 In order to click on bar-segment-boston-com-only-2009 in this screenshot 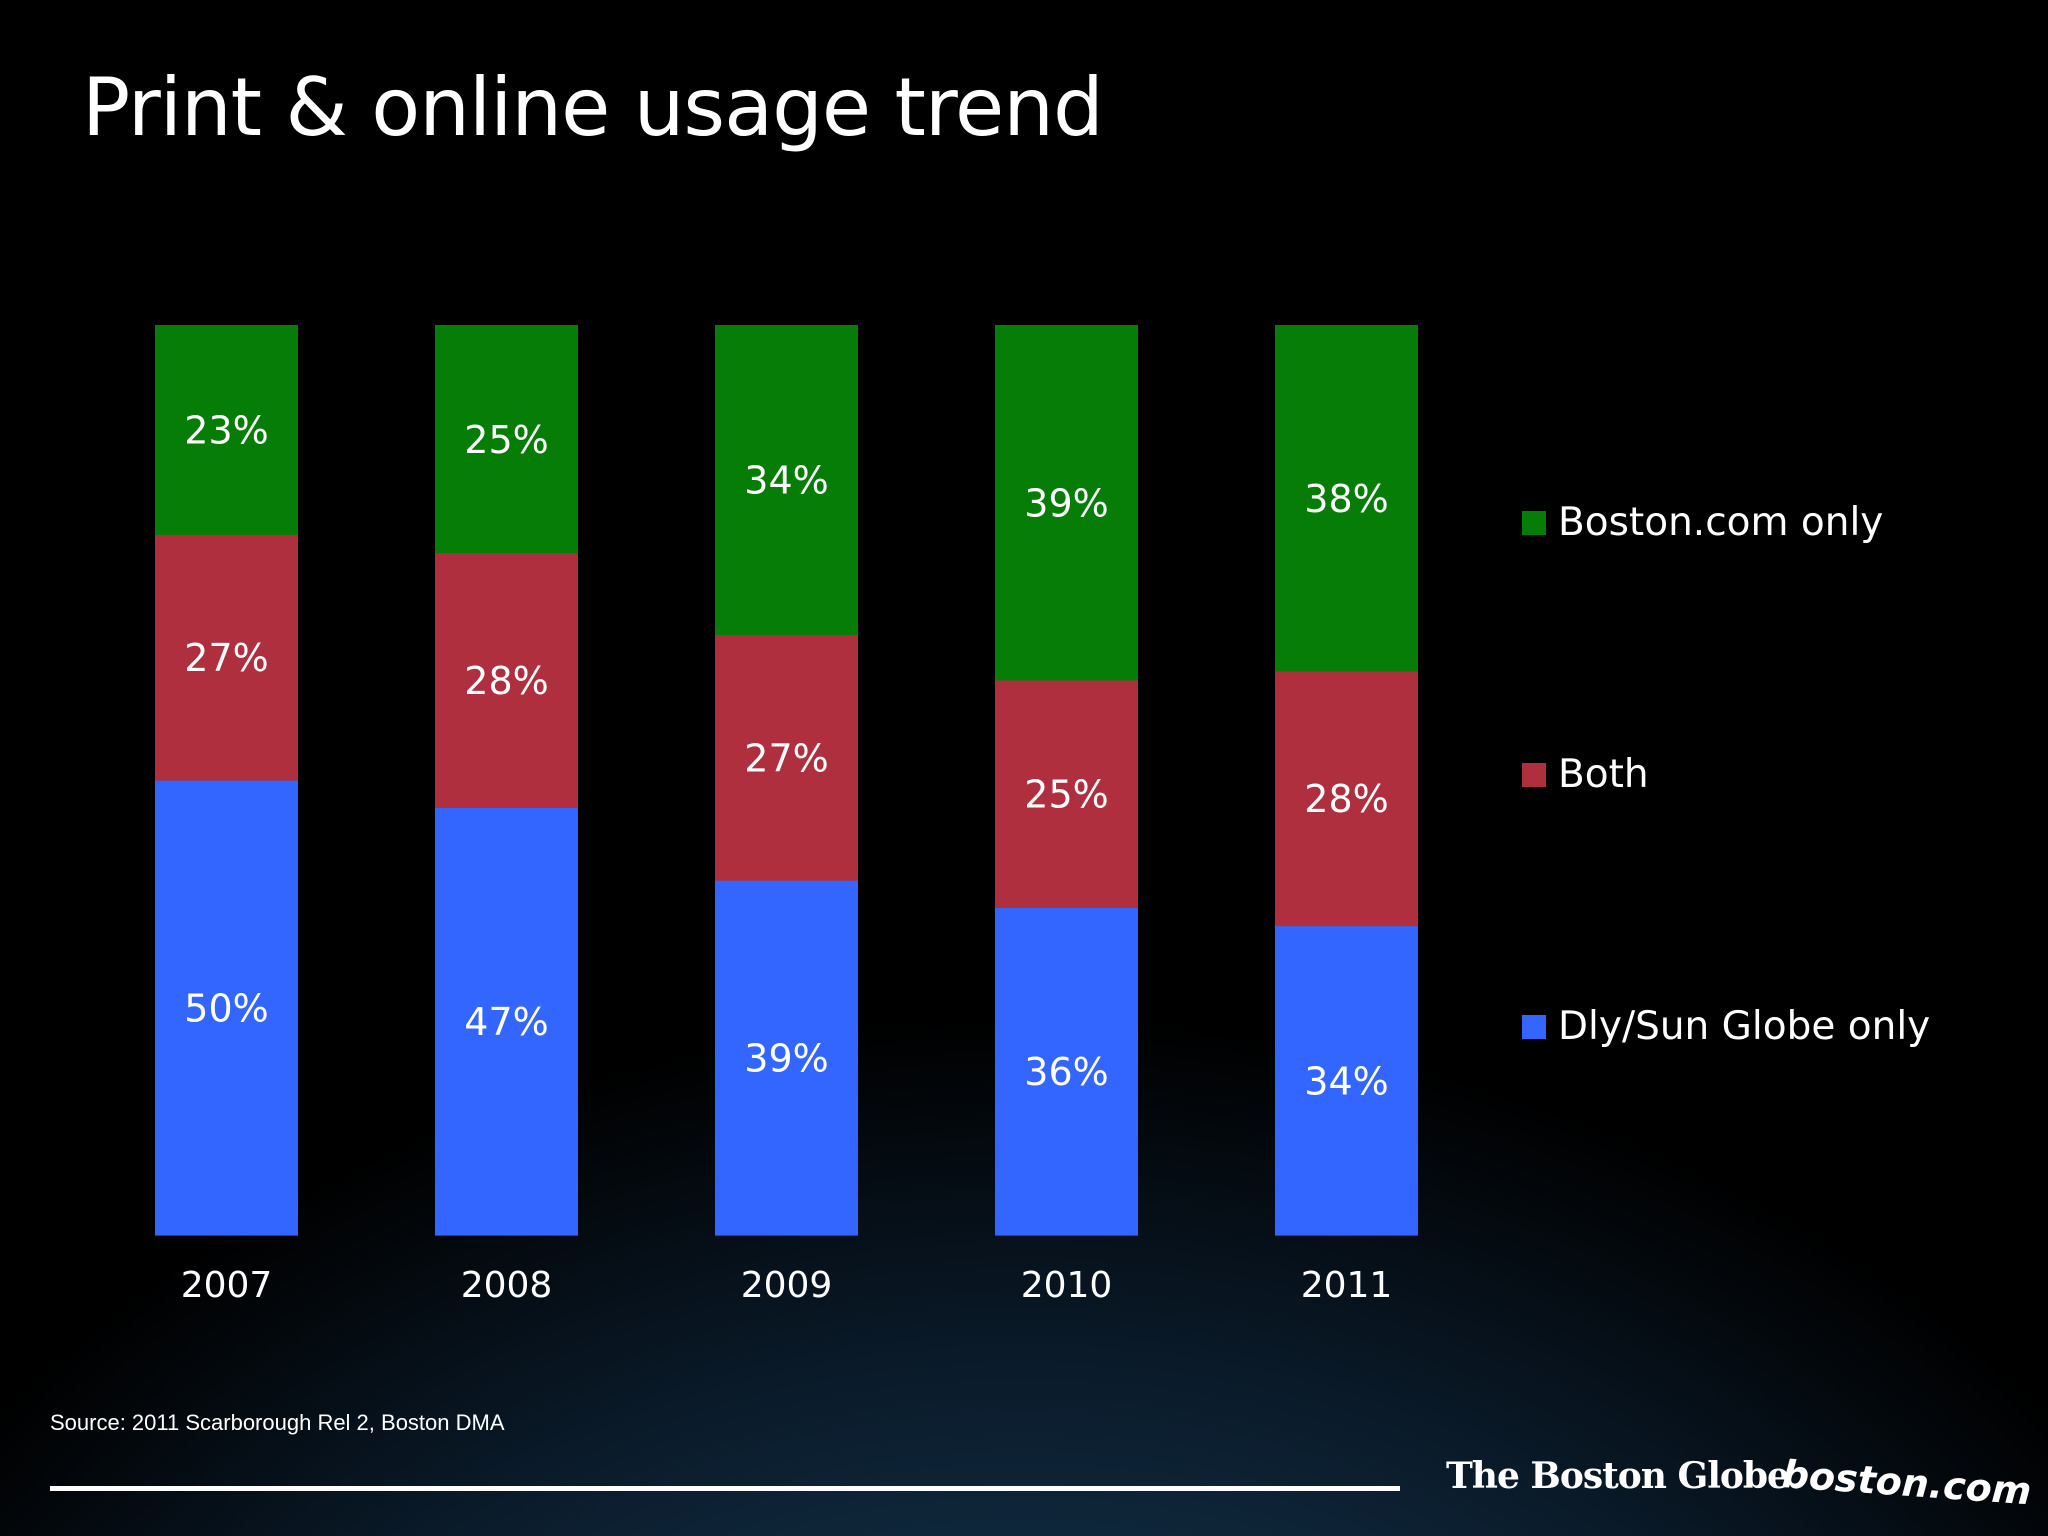, I will do `click(786, 480)`.